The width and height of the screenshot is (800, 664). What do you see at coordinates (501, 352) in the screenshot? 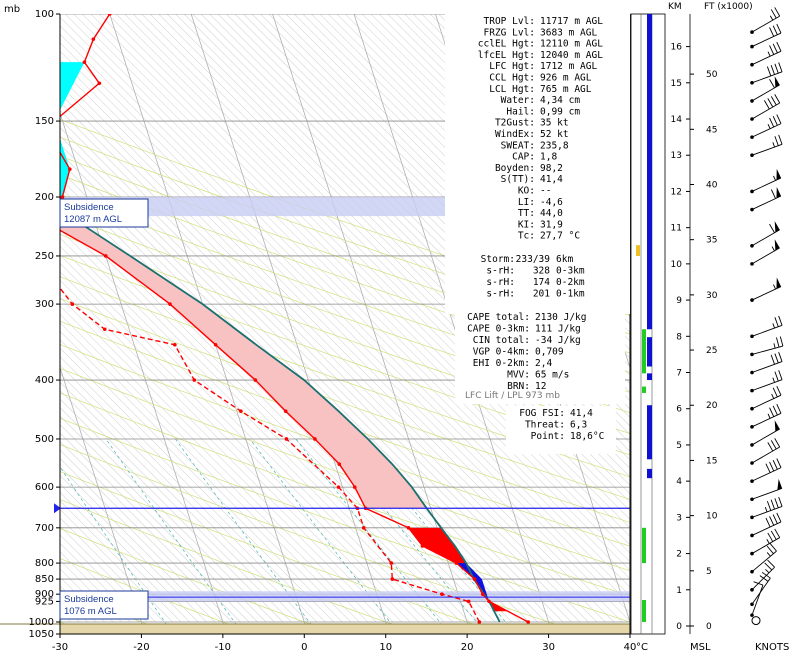
I see `cape-label: VGP 0-4km:` at bounding box center [501, 352].